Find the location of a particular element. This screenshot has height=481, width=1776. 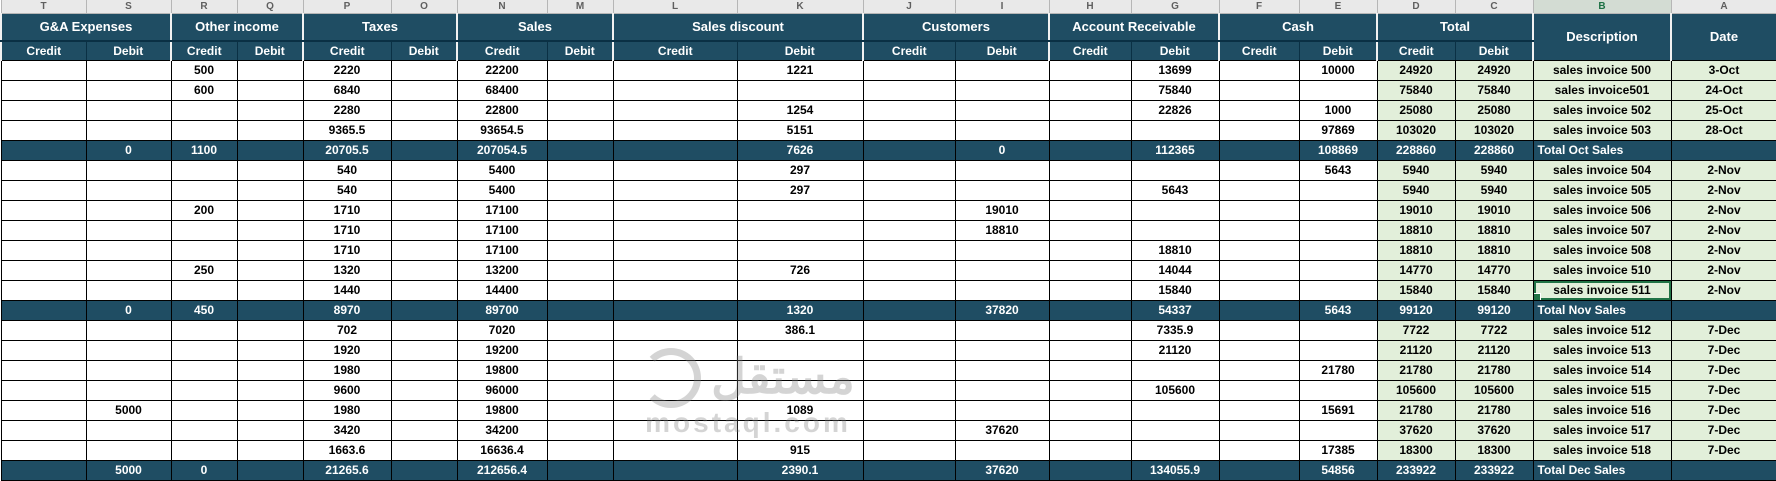

cell-description: sales invoice 500 is located at coordinates (1602, 70).